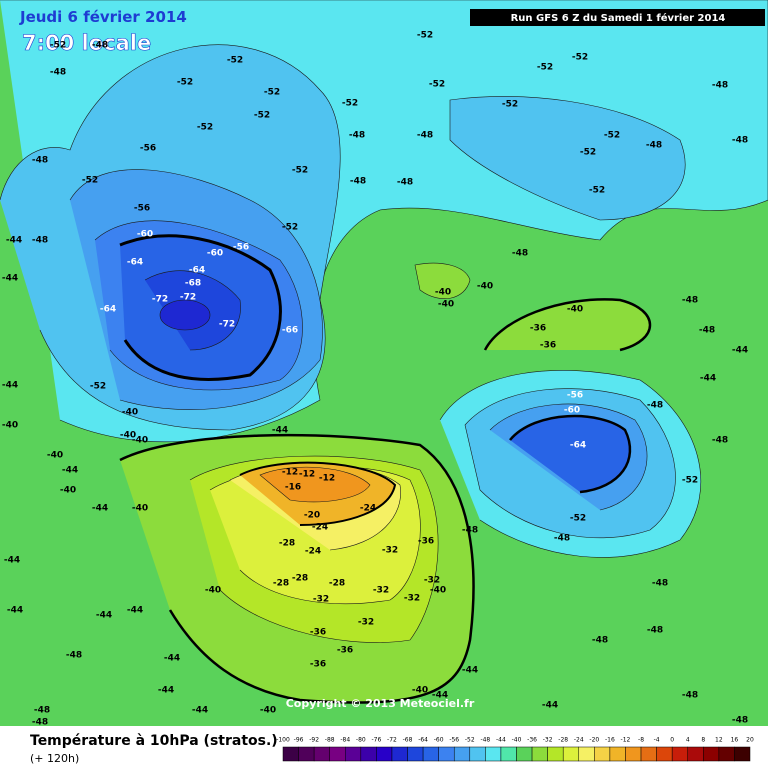  What do you see at coordinates (293, 488) in the screenshot?
I see `contour-label: -16` at bounding box center [293, 488].